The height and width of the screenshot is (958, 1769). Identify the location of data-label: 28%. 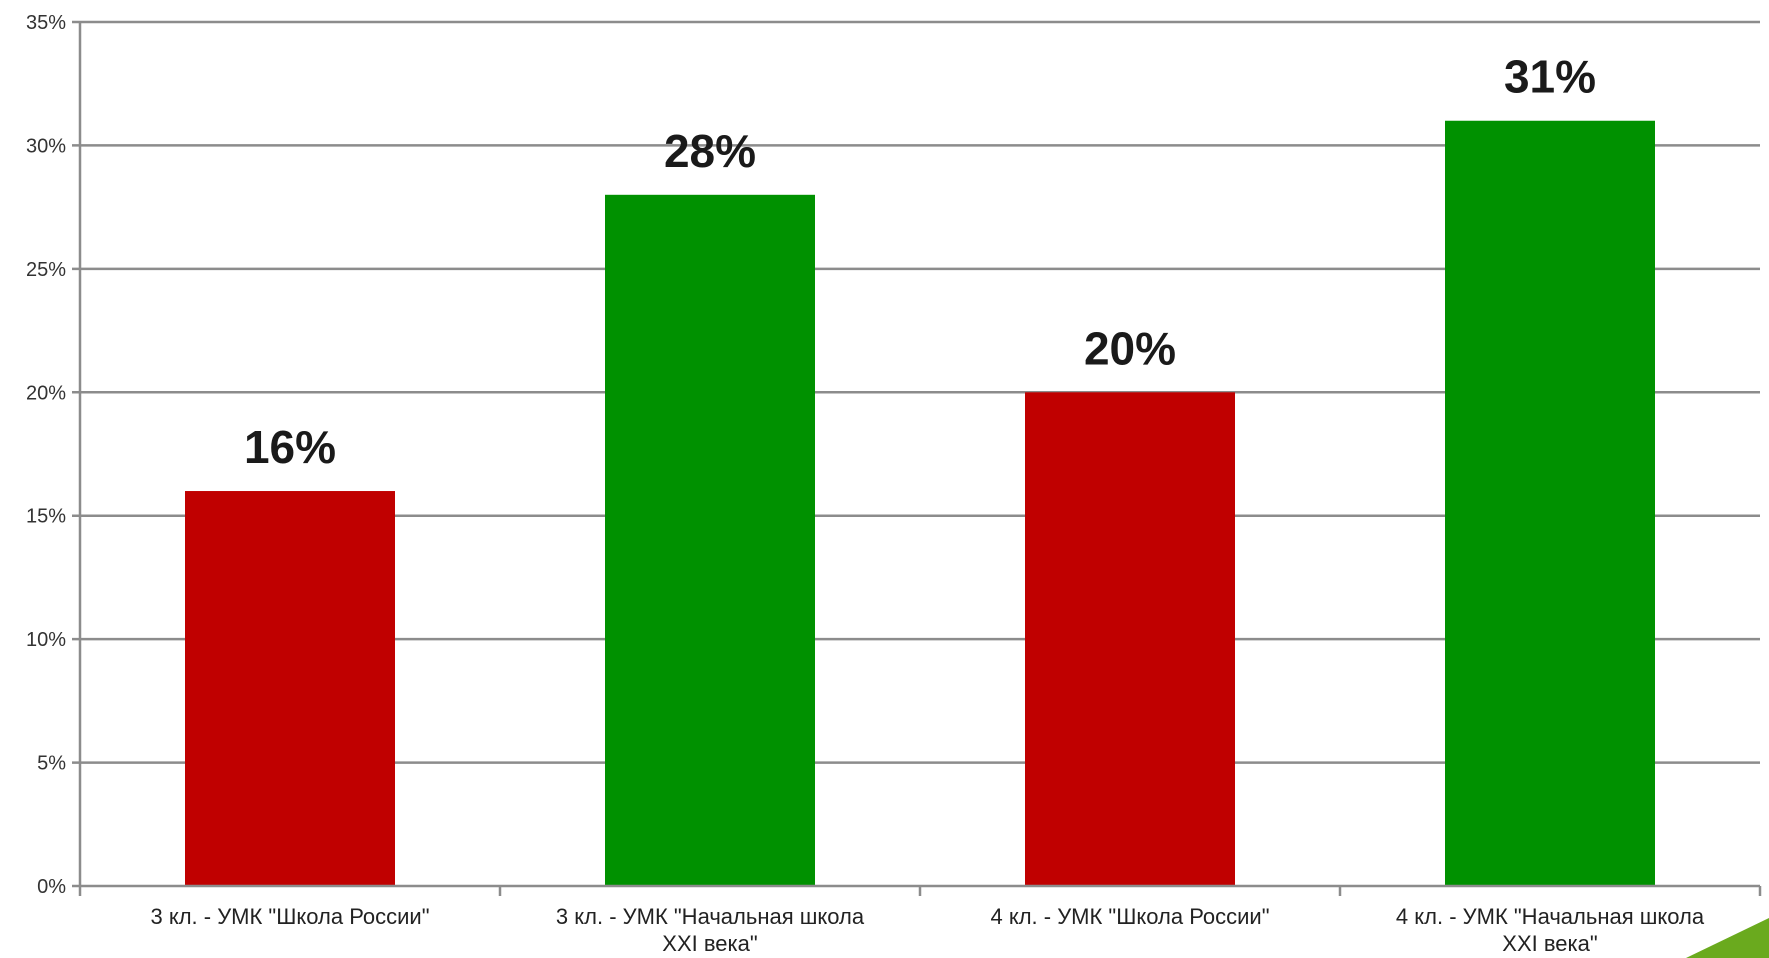
(710, 151).